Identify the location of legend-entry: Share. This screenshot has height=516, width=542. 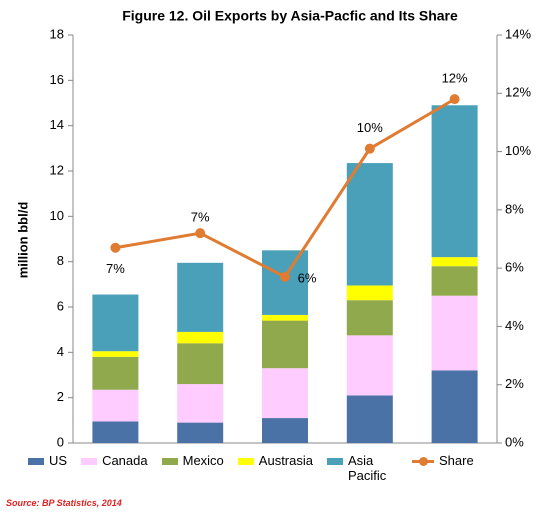
(443, 468).